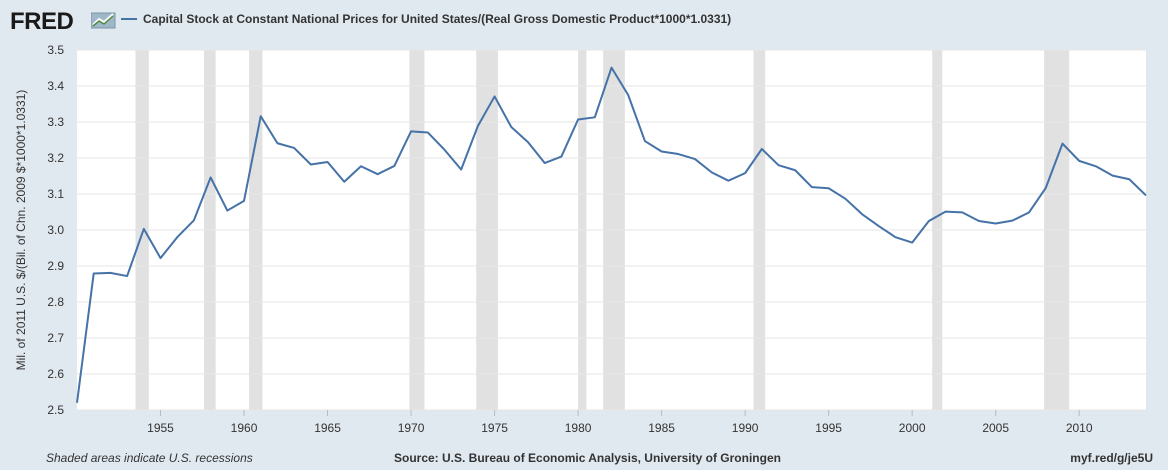 Image resolution: width=1168 pixels, height=470 pixels. I want to click on fred-chart-icon, so click(103, 20).